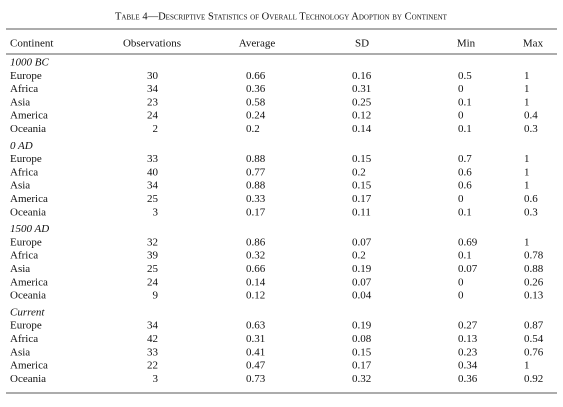 Image resolution: width=563 pixels, height=407 pixels. Describe the element at coordinates (156, 129) in the screenshot. I see `cell: 2` at that location.